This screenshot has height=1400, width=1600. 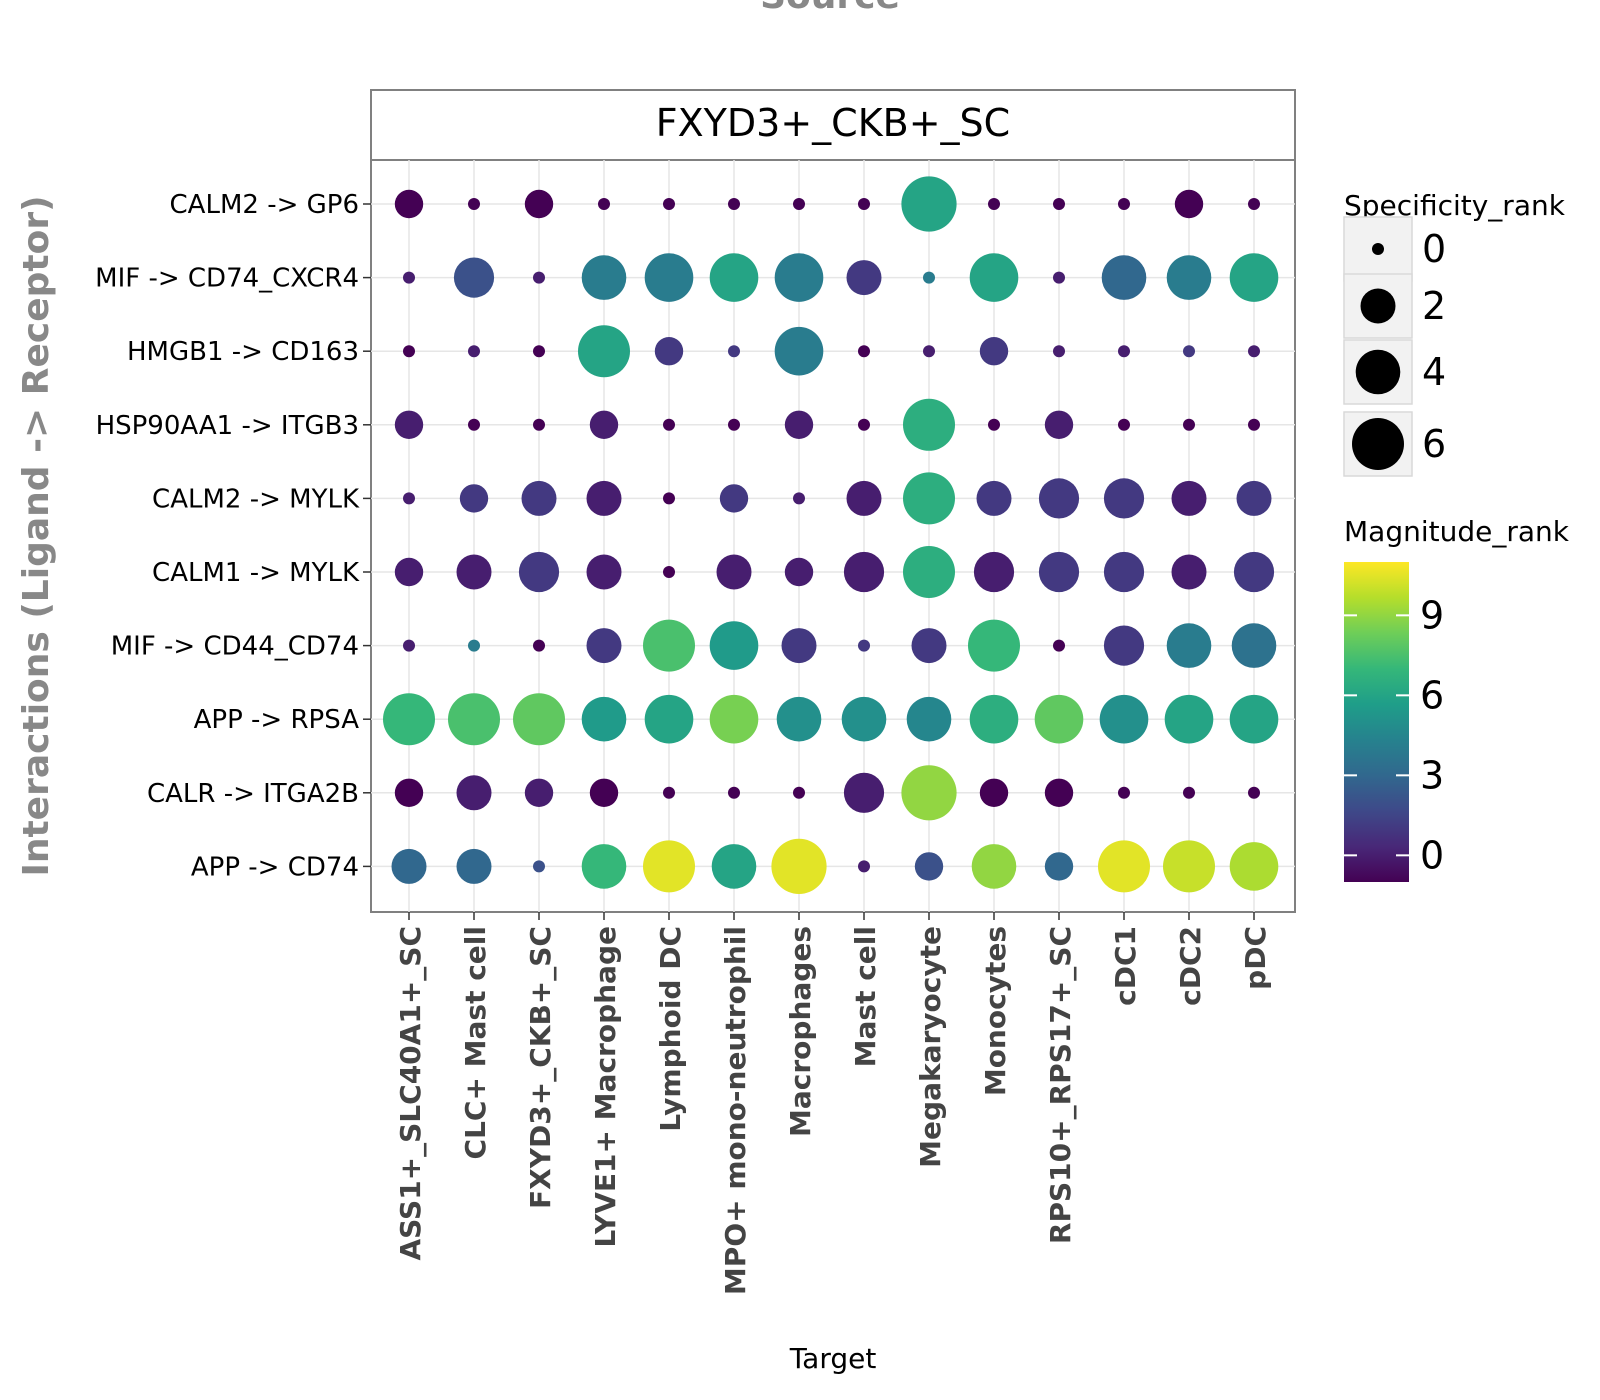 I want to click on size-legend: 0 2 4 6, so click(x=1394, y=346).